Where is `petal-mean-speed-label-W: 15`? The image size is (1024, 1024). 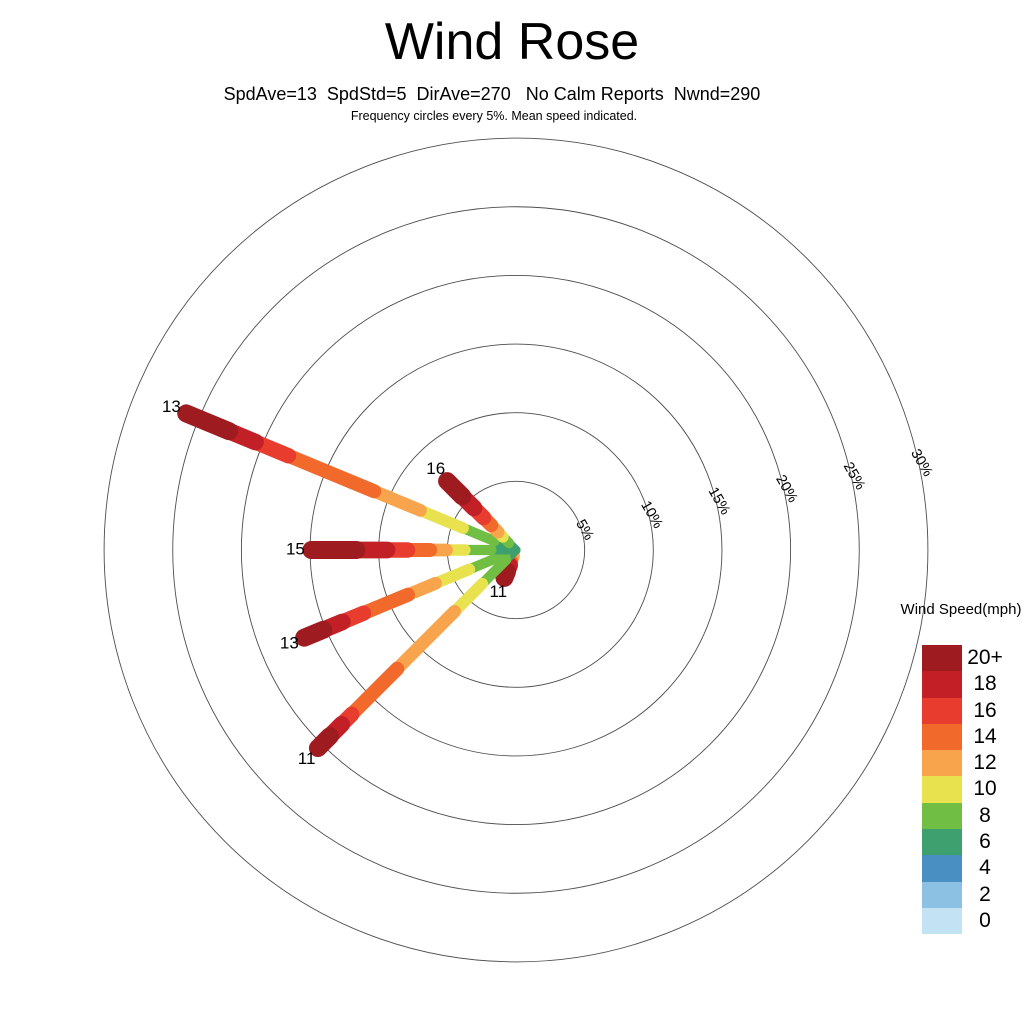
petal-mean-speed-label-W: 15 is located at coordinates (295, 548).